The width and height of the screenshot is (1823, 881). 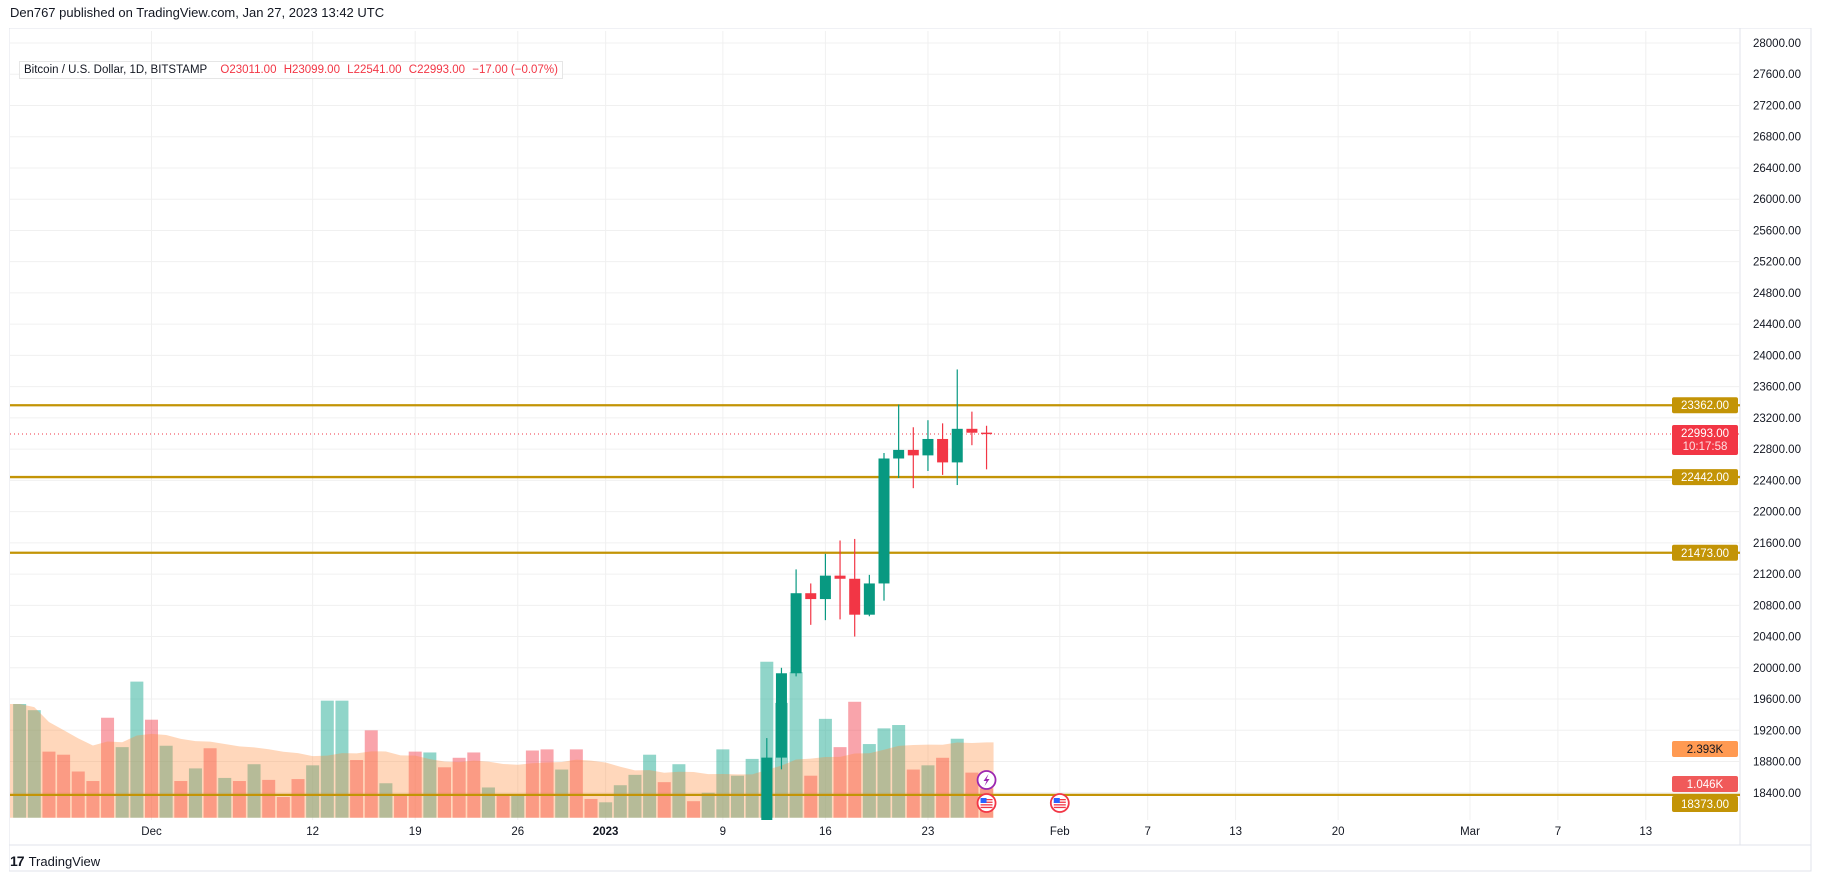 I want to click on price-tick-label: 26400.00, so click(x=1777, y=169).